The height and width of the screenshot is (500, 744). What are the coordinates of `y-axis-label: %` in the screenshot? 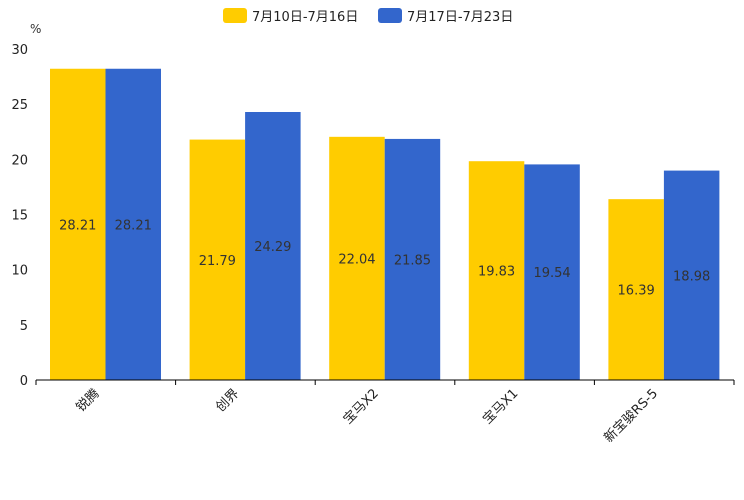 It's located at (35, 29).